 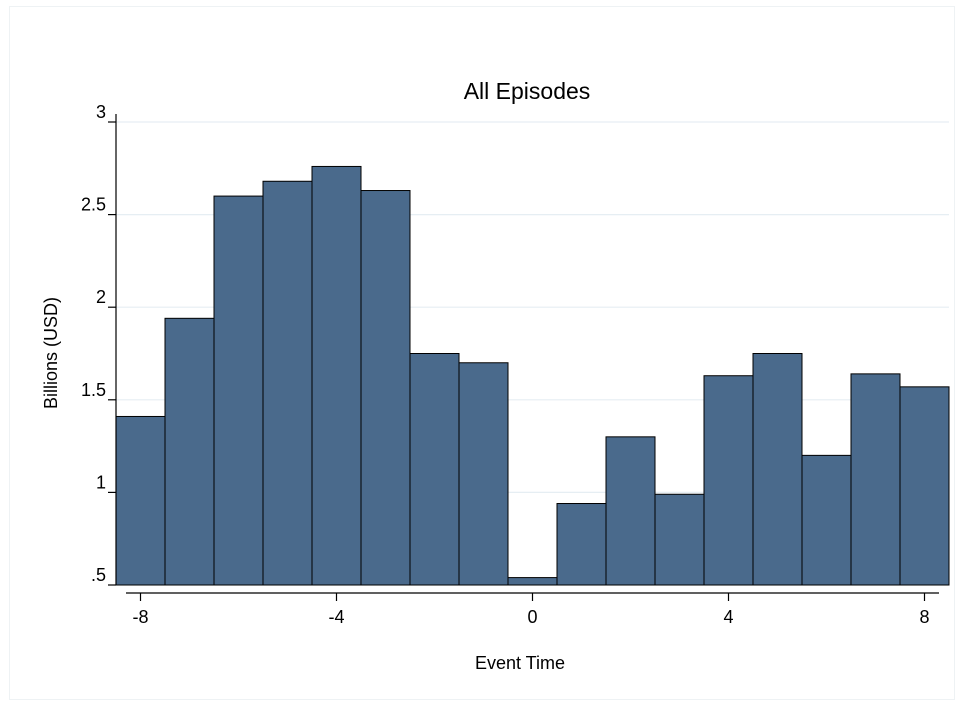 What do you see at coordinates (101, 112) in the screenshot?
I see `y-tick-label: 3` at bounding box center [101, 112].